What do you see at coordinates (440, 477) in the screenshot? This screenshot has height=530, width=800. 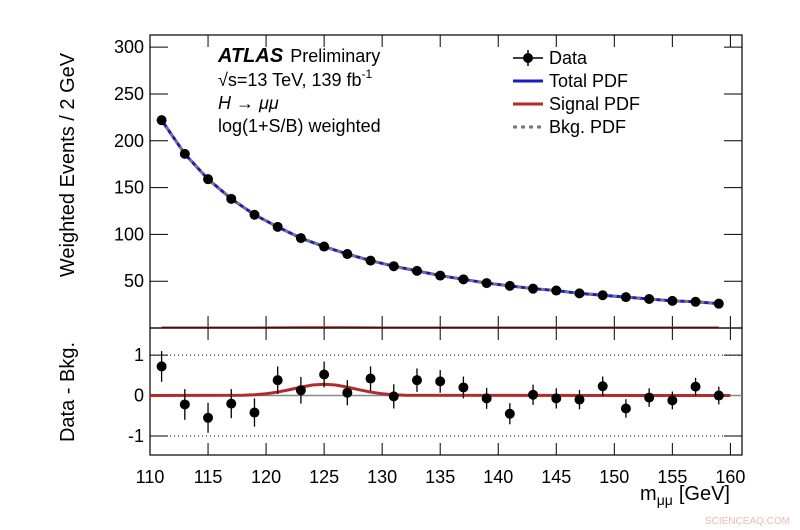 I see `x-tick-label: 135` at bounding box center [440, 477].